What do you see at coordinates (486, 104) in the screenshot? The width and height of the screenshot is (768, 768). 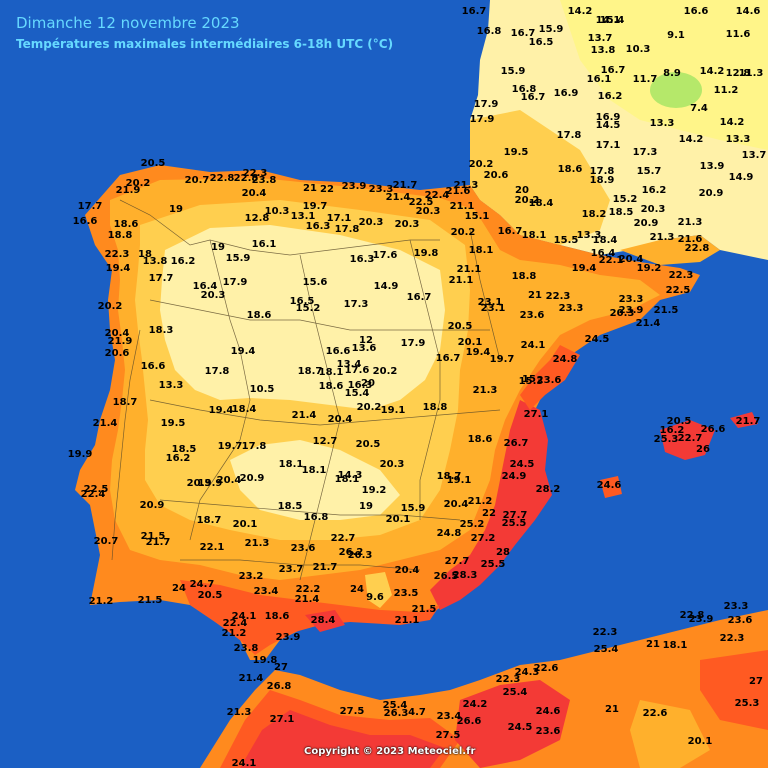 I see `station-temperature: 17.9` at bounding box center [486, 104].